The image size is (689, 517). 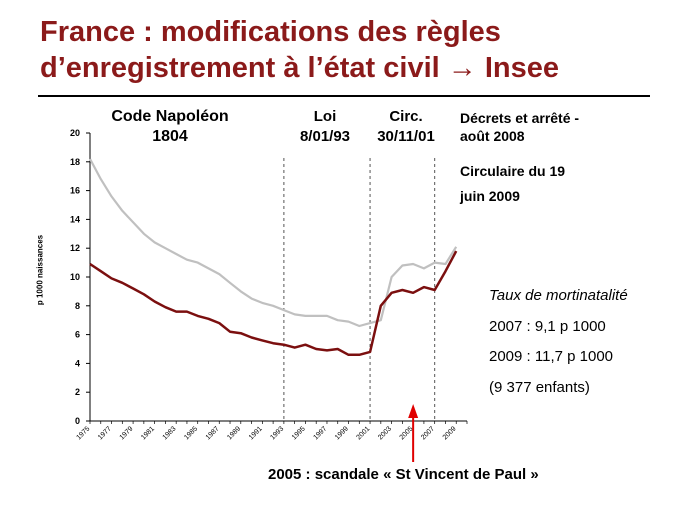 I want to click on x-tick-label: 1983, so click(x=170, y=433).